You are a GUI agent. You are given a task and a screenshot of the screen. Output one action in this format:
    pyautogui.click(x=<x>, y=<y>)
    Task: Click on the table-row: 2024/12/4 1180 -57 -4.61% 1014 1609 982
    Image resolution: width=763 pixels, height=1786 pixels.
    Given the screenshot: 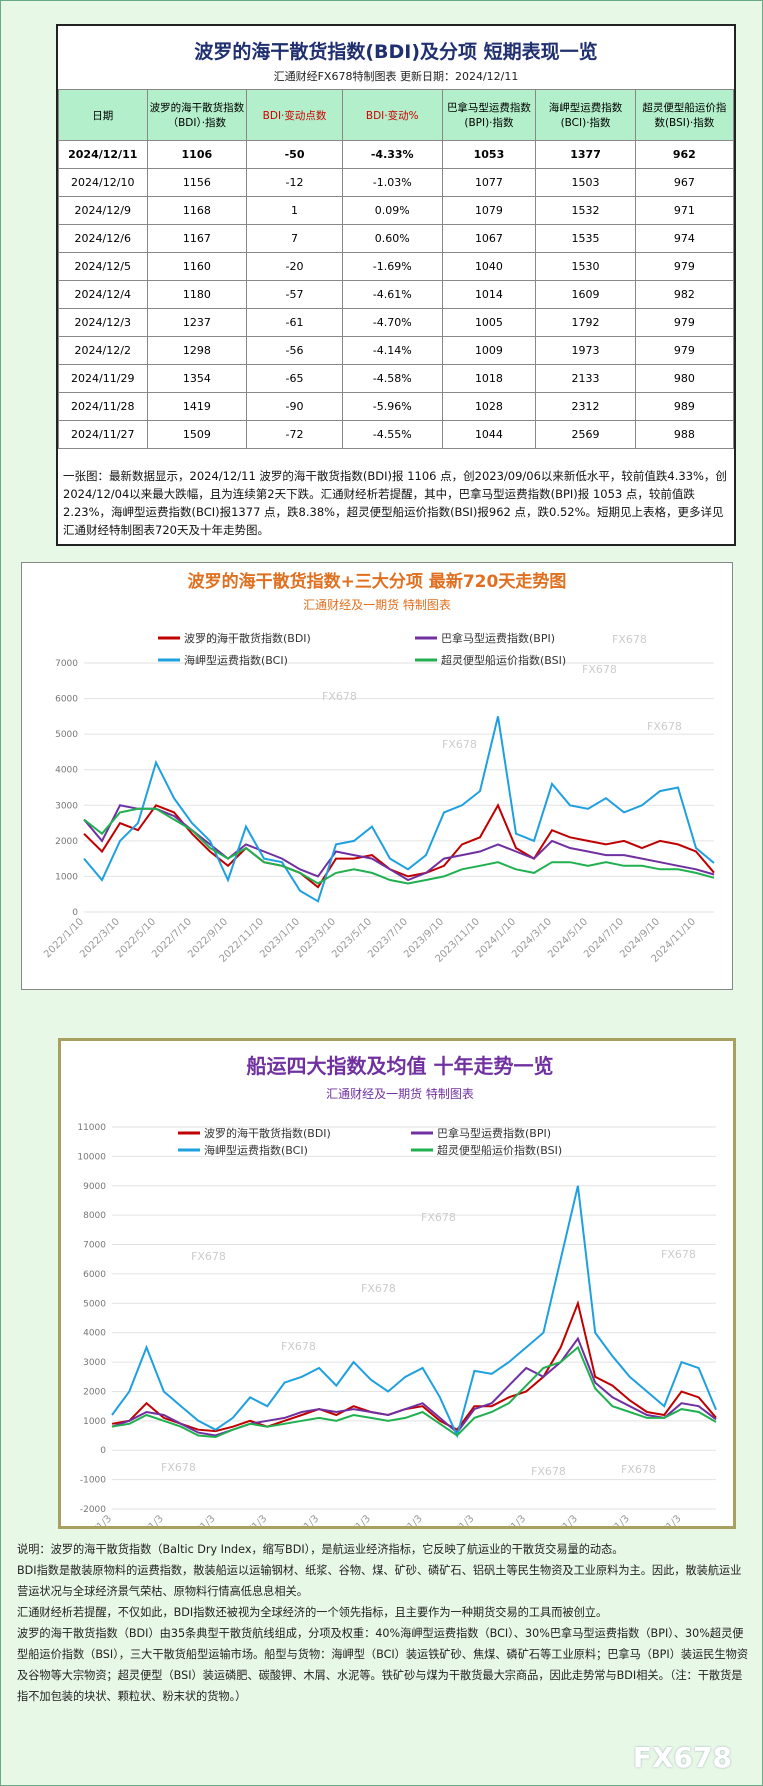 What is the action you would take?
    pyautogui.click(x=396, y=294)
    